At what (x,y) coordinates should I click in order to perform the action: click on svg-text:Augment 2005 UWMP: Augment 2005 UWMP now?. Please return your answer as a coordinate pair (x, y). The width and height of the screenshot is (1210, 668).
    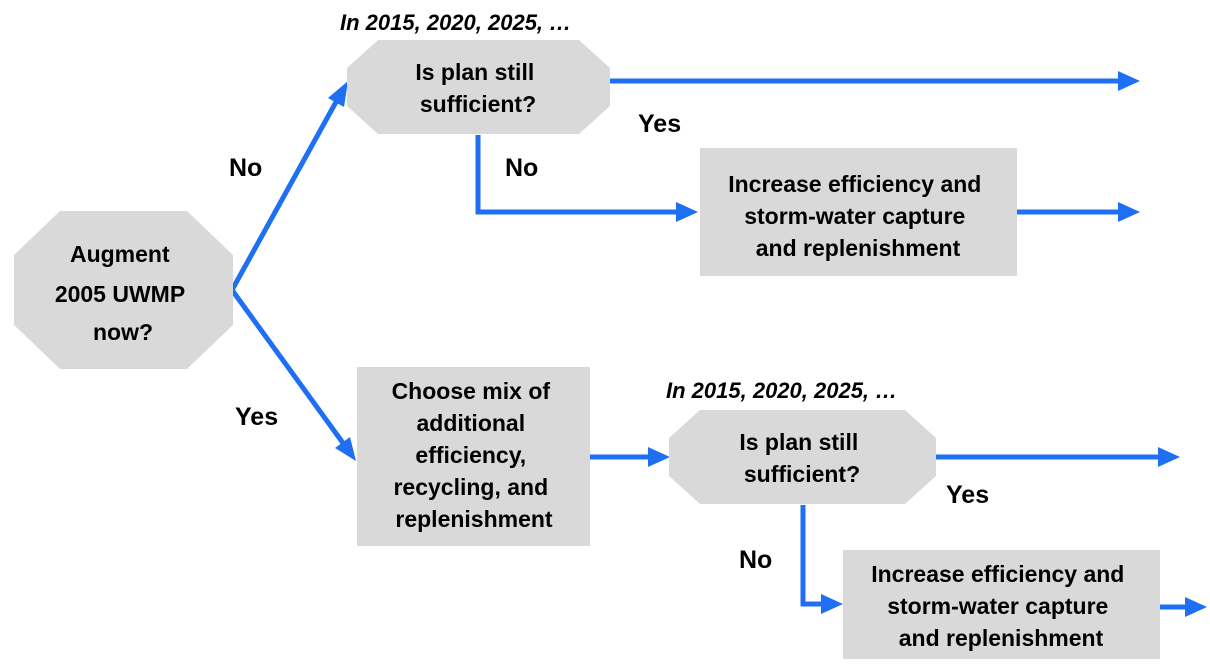
    Looking at the image, I should click on (123, 293).